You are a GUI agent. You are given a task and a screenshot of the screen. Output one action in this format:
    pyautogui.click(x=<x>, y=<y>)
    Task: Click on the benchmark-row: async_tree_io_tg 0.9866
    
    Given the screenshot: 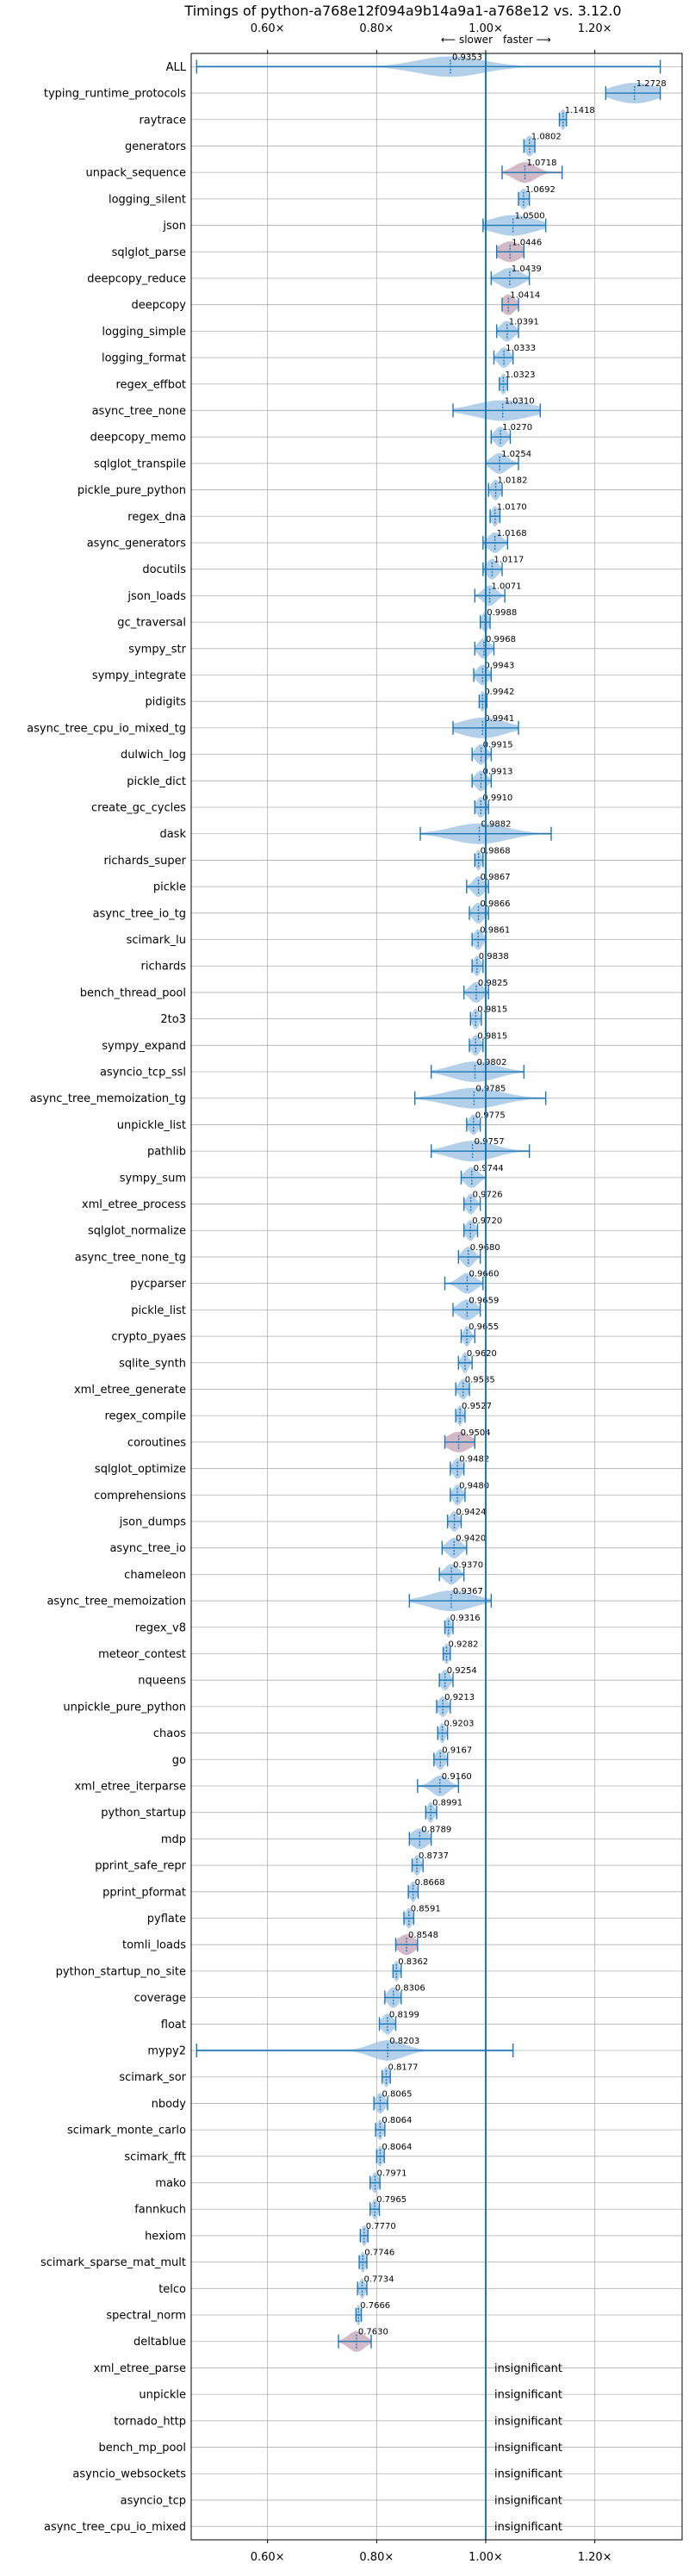 What is the action you would take?
    pyautogui.click(x=302, y=912)
    